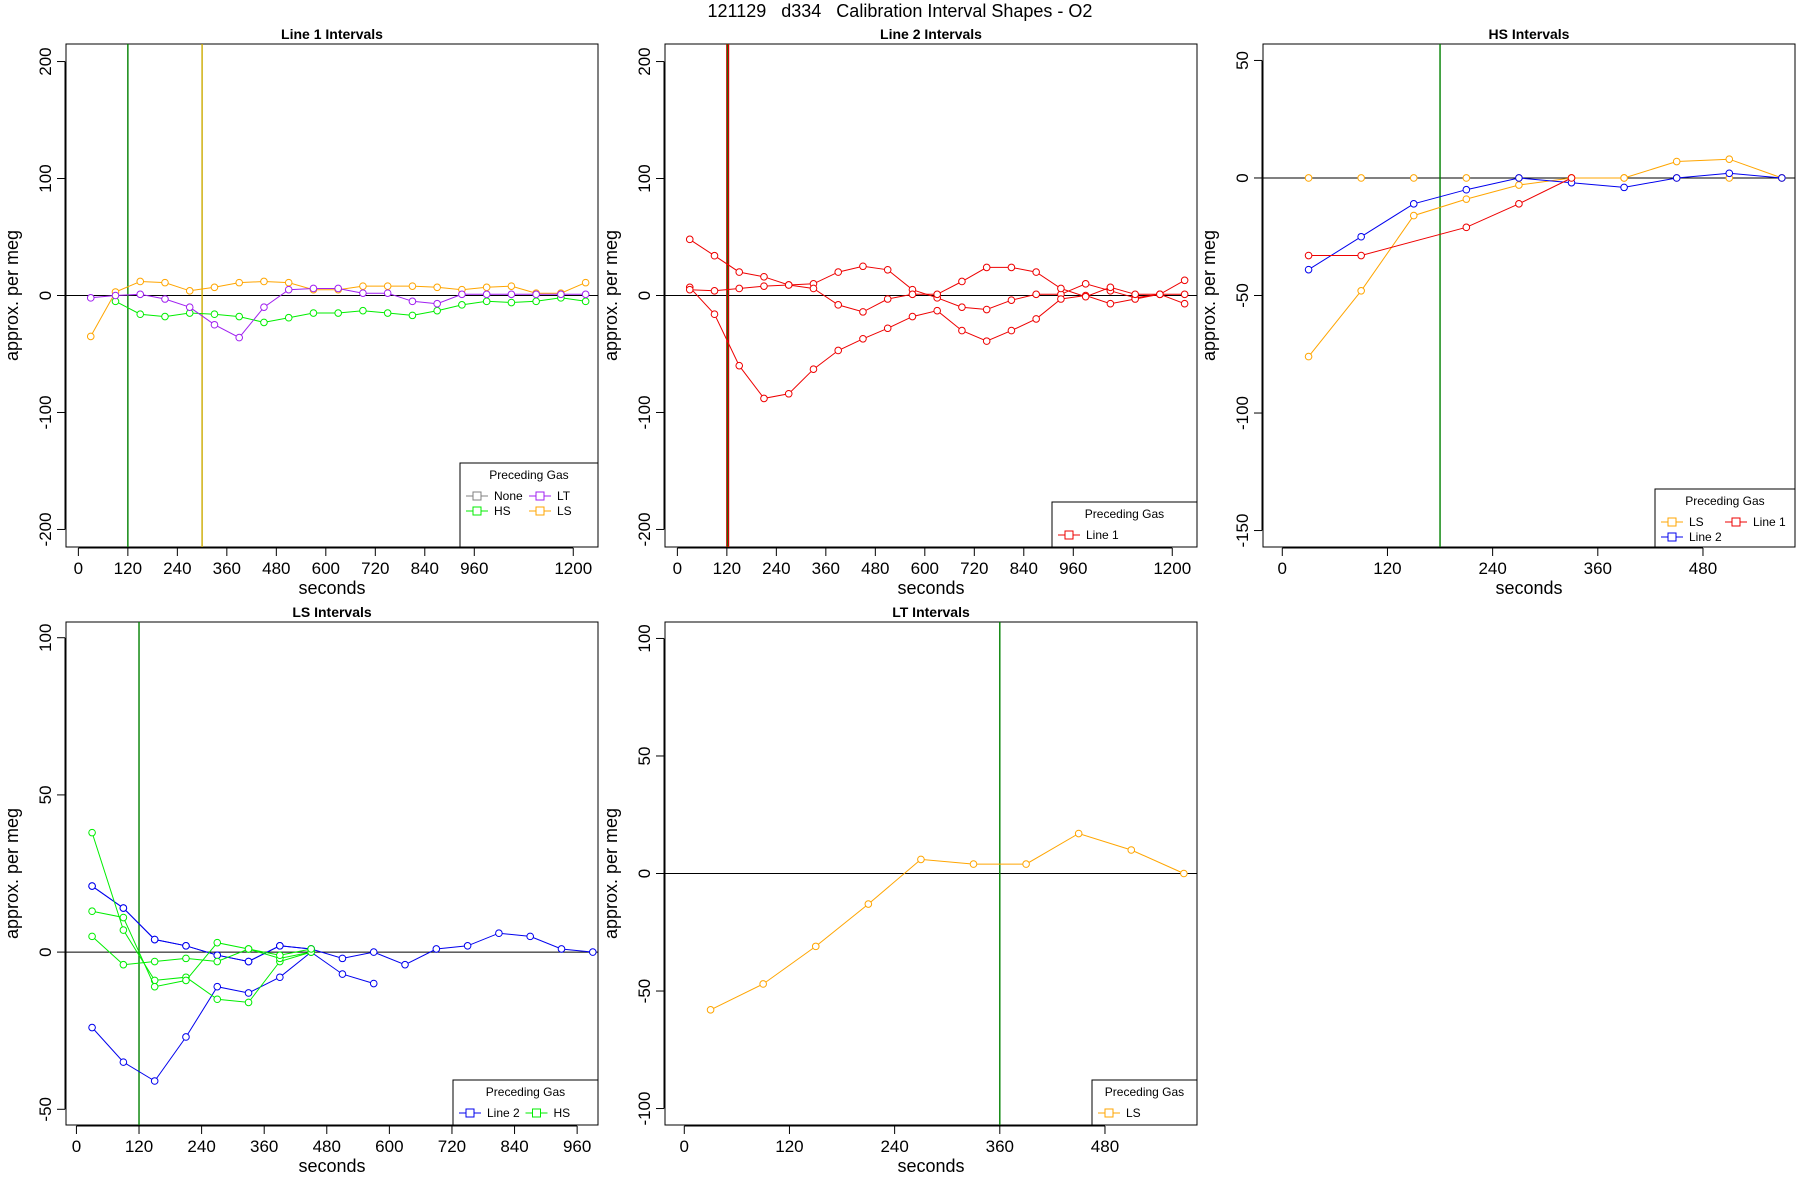  What do you see at coordinates (1102, 535) in the screenshot?
I see `legend-label: Line 1` at bounding box center [1102, 535].